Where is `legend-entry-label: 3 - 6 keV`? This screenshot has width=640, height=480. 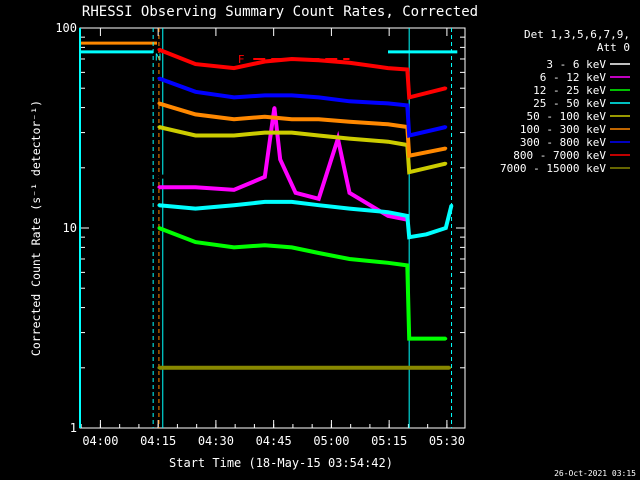
legend-entry-label: 3 - 6 keV is located at coordinates (576, 64).